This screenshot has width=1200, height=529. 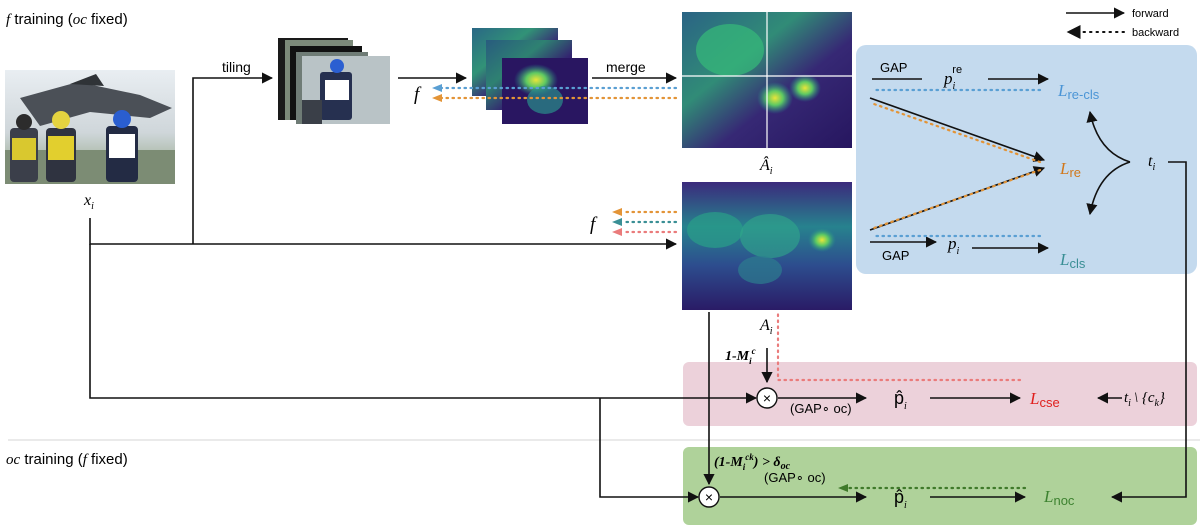 What do you see at coordinates (767, 246) in the screenshot?
I see `attention-map` at bounding box center [767, 246].